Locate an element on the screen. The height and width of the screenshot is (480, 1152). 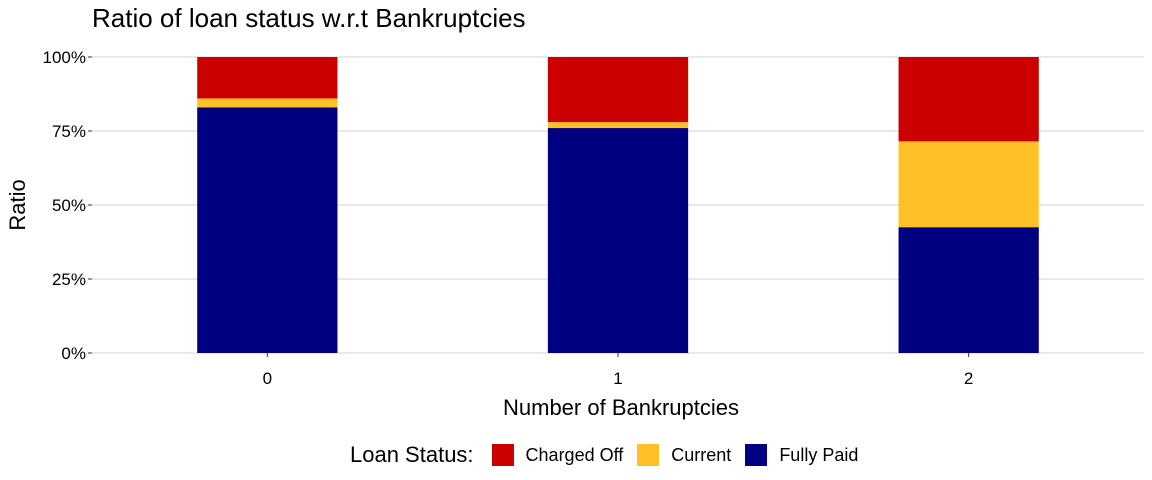
x-tick-label: 0 is located at coordinates (267, 378).